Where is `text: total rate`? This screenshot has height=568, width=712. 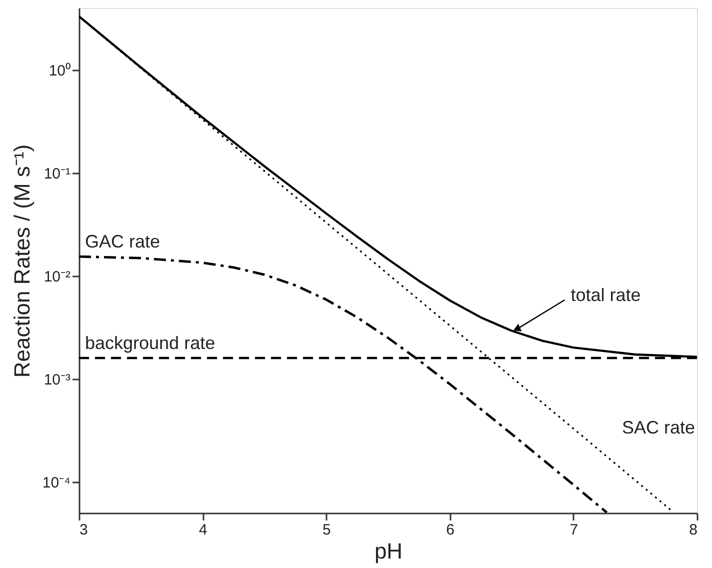 text: total rate is located at coordinates (605, 294).